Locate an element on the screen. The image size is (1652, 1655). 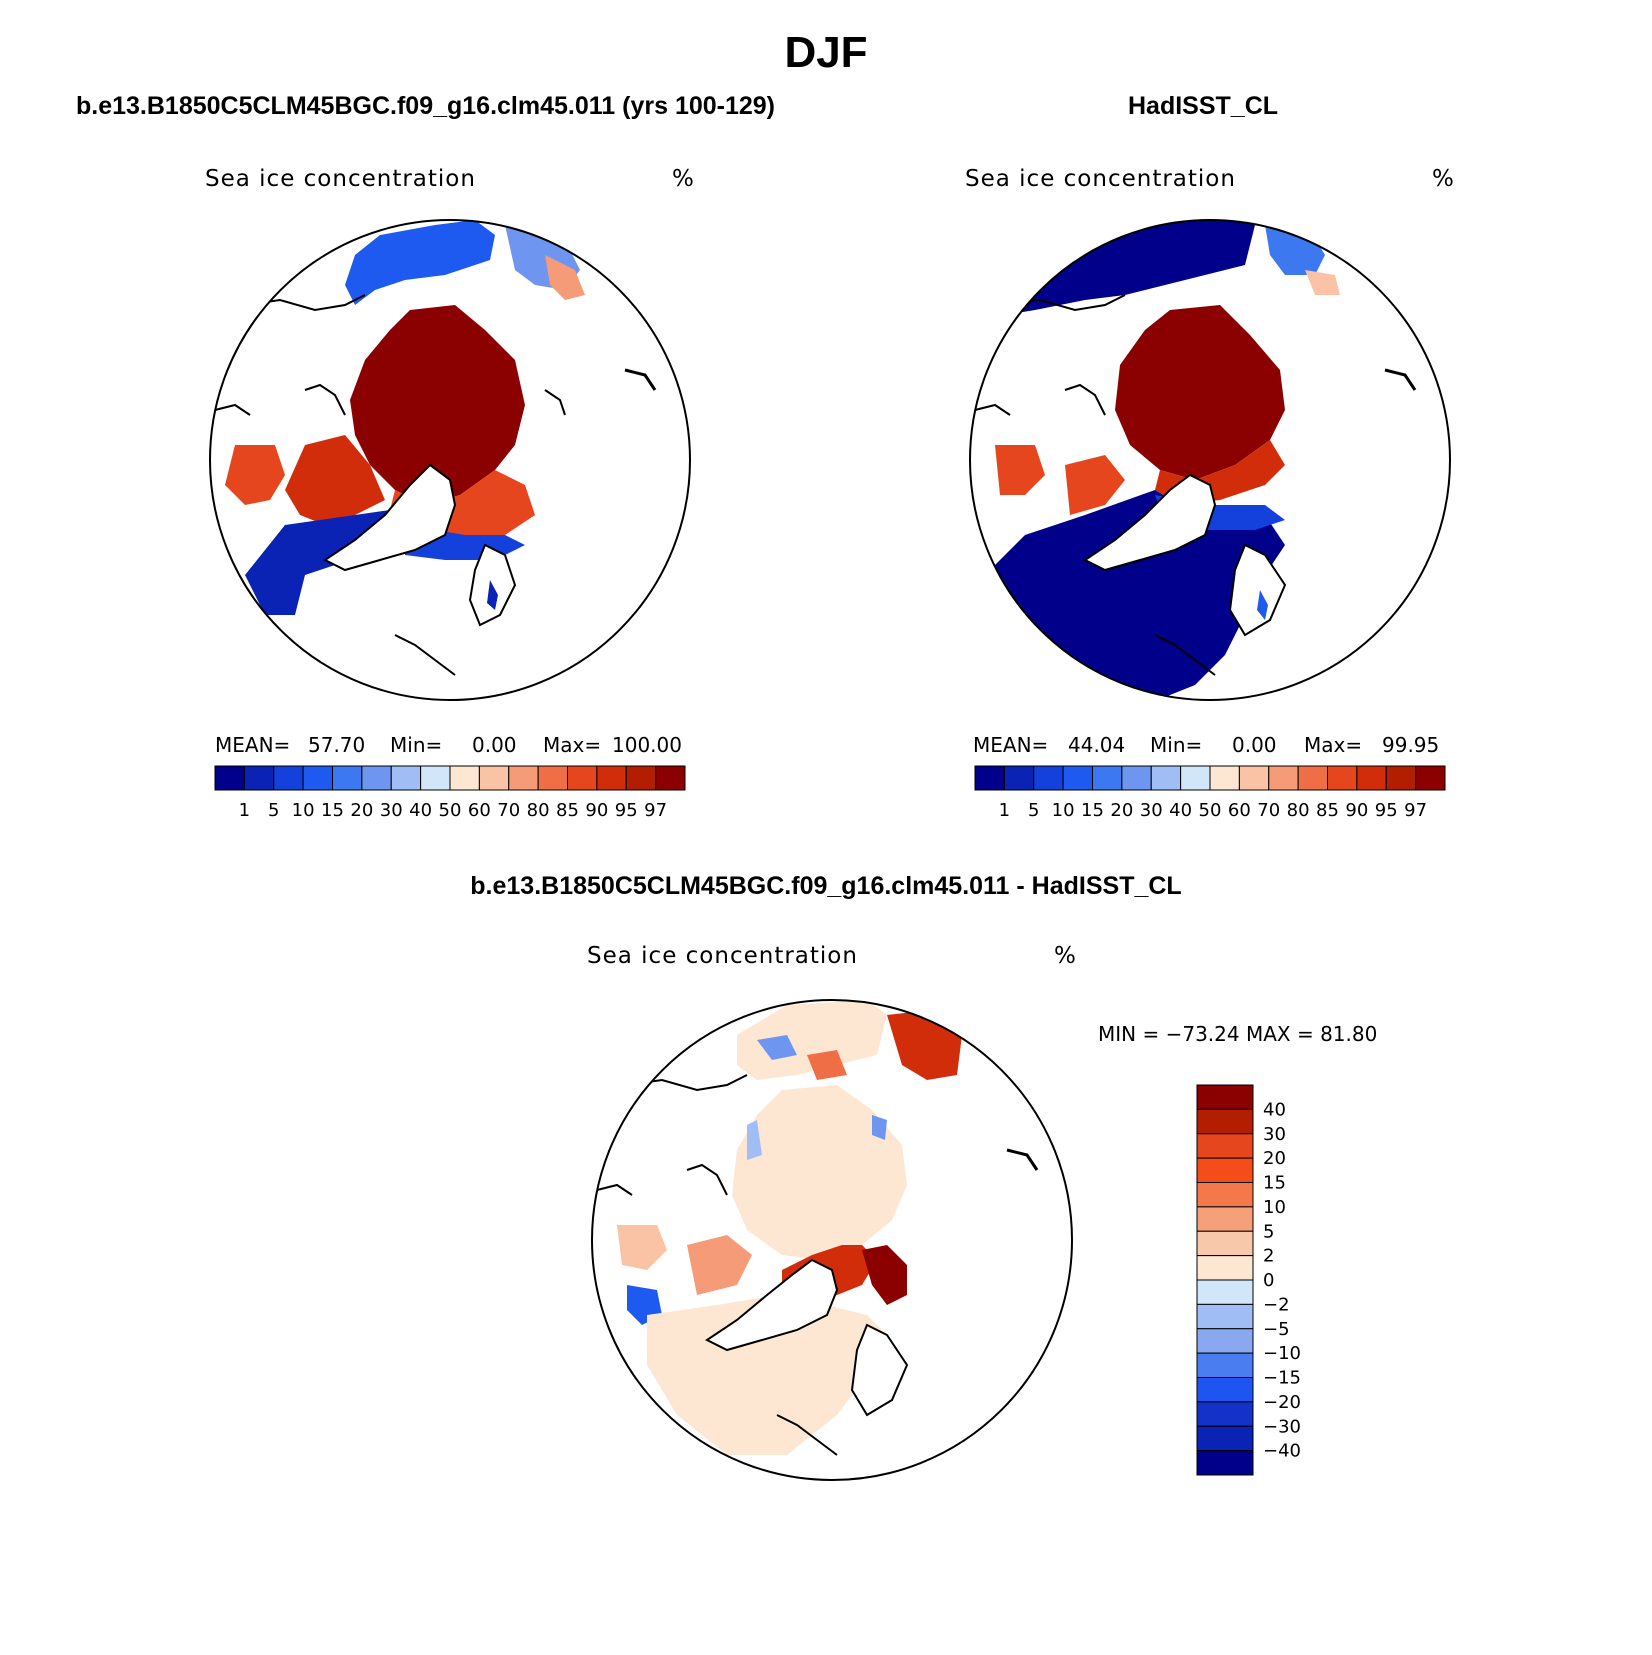
colorbar-tick-label: 2 is located at coordinates (1268, 1256).